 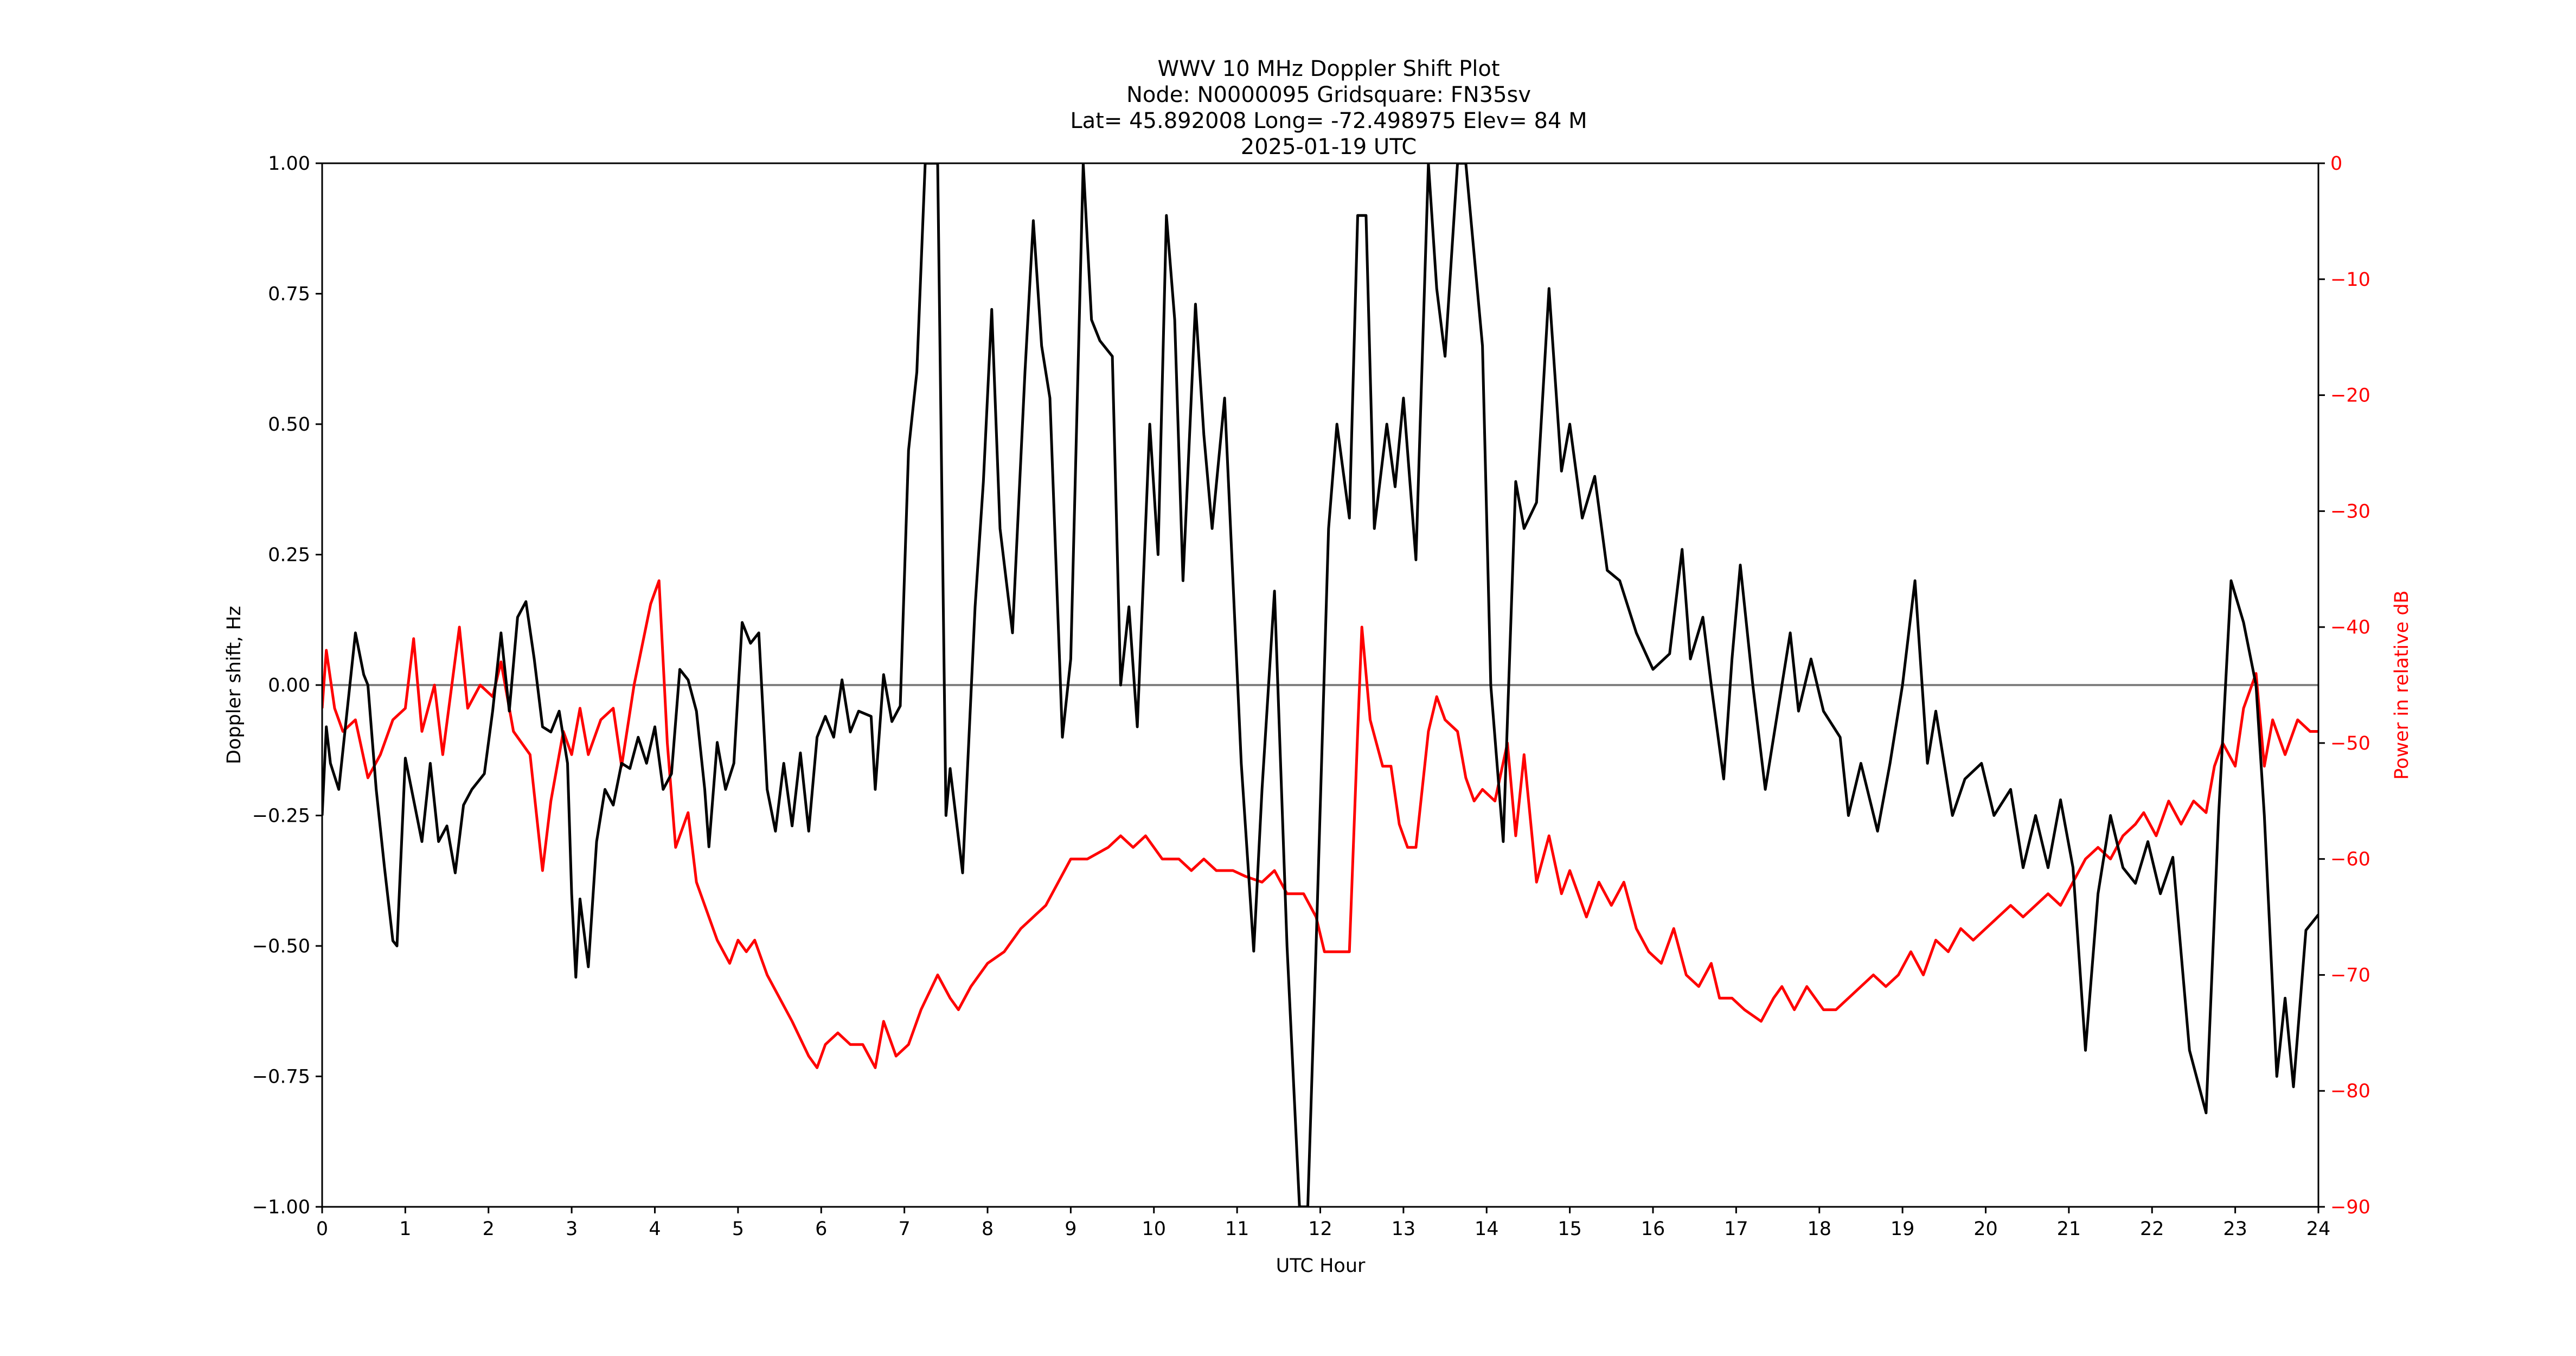 What do you see at coordinates (1237, 1229) in the screenshot?
I see `x-tick-label: 11` at bounding box center [1237, 1229].